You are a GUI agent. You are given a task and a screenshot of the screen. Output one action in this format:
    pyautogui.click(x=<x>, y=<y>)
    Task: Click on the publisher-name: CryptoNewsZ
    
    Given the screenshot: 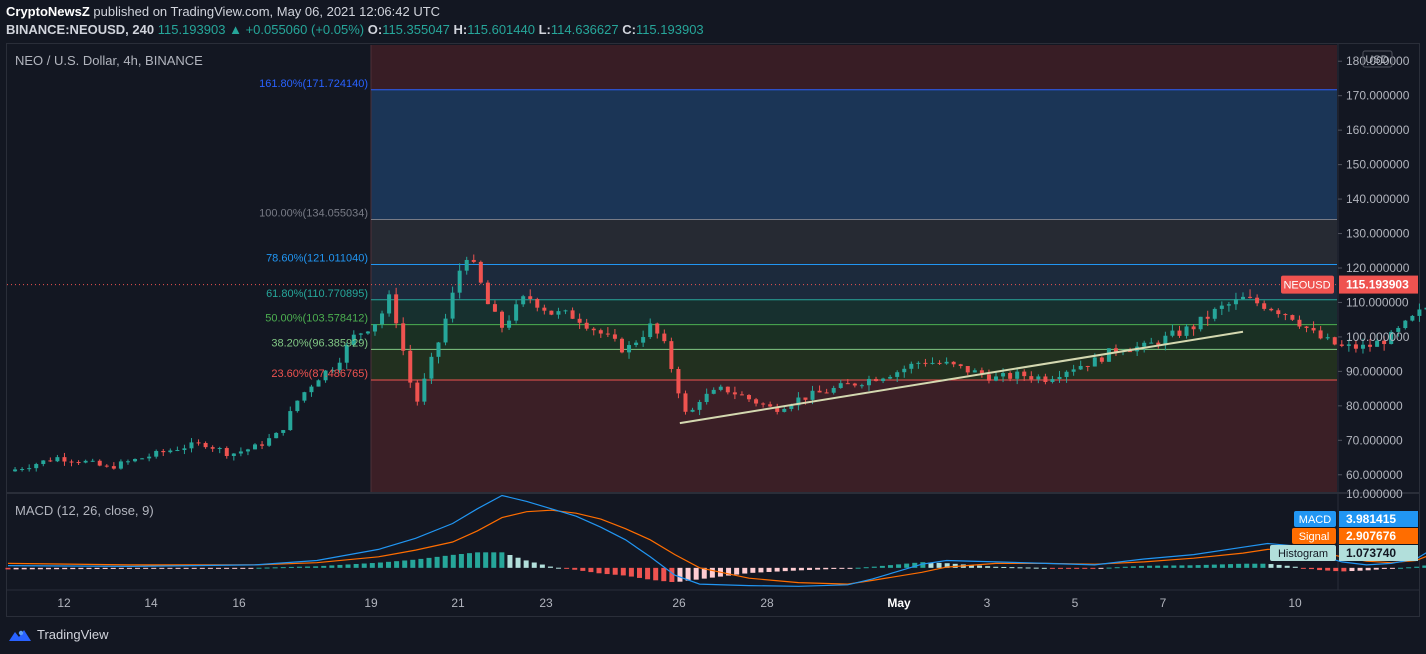 What is the action you would take?
    pyautogui.click(x=48, y=11)
    